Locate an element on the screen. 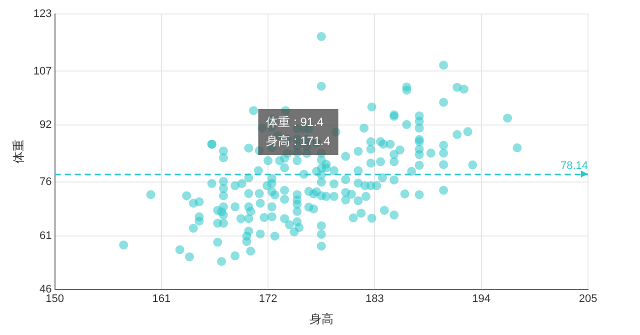 The image size is (640, 335). y-tick-label: 92 is located at coordinates (46, 124).